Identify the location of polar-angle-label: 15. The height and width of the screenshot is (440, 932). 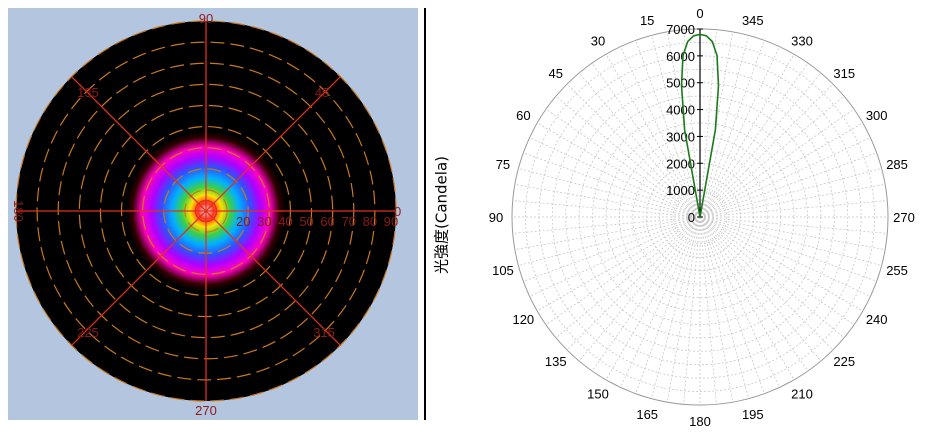
(647, 20).